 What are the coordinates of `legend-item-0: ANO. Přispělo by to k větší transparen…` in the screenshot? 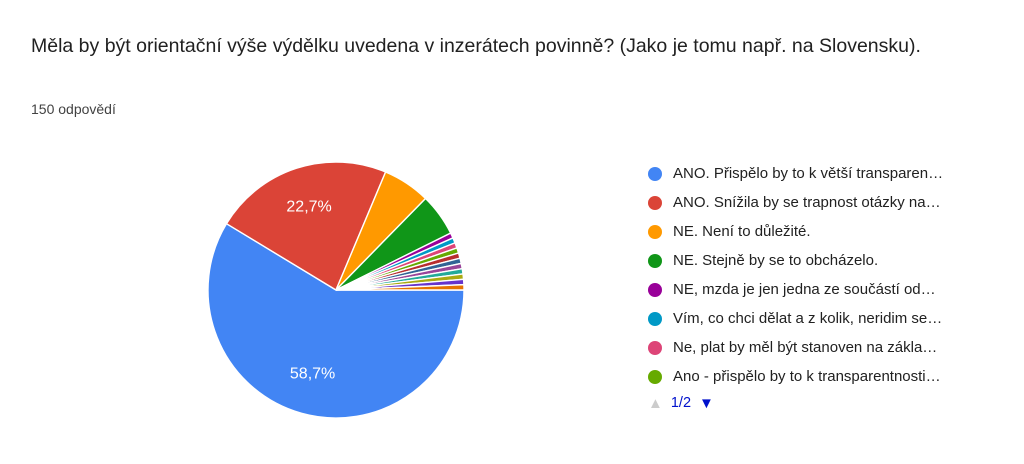 It's located at (795, 173).